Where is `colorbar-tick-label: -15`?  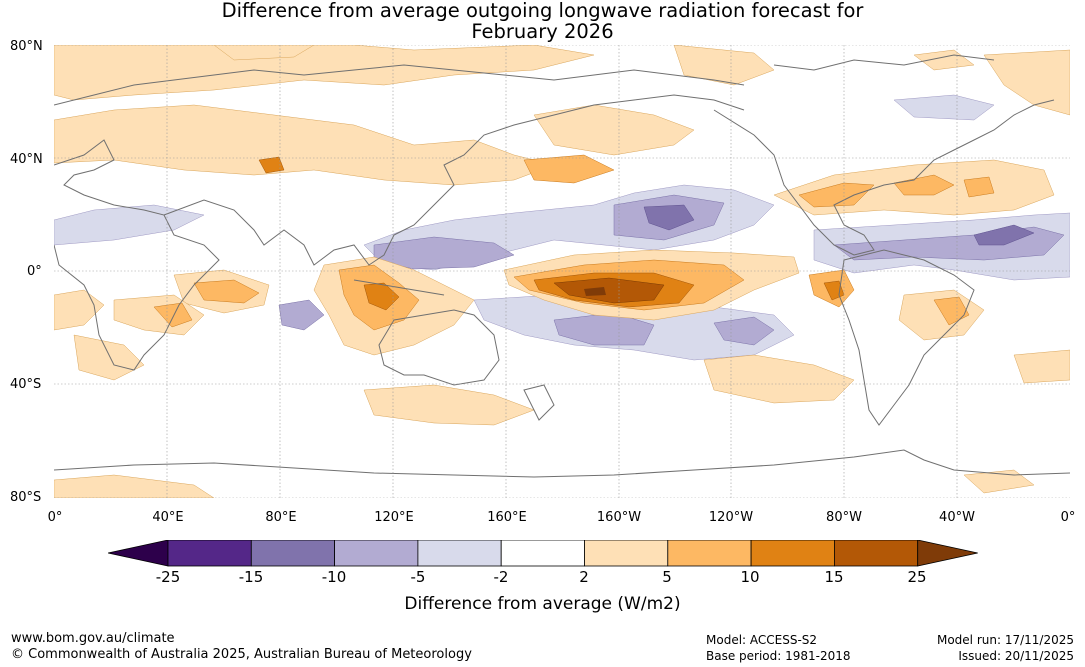
colorbar-tick-label: -15 is located at coordinates (251, 577).